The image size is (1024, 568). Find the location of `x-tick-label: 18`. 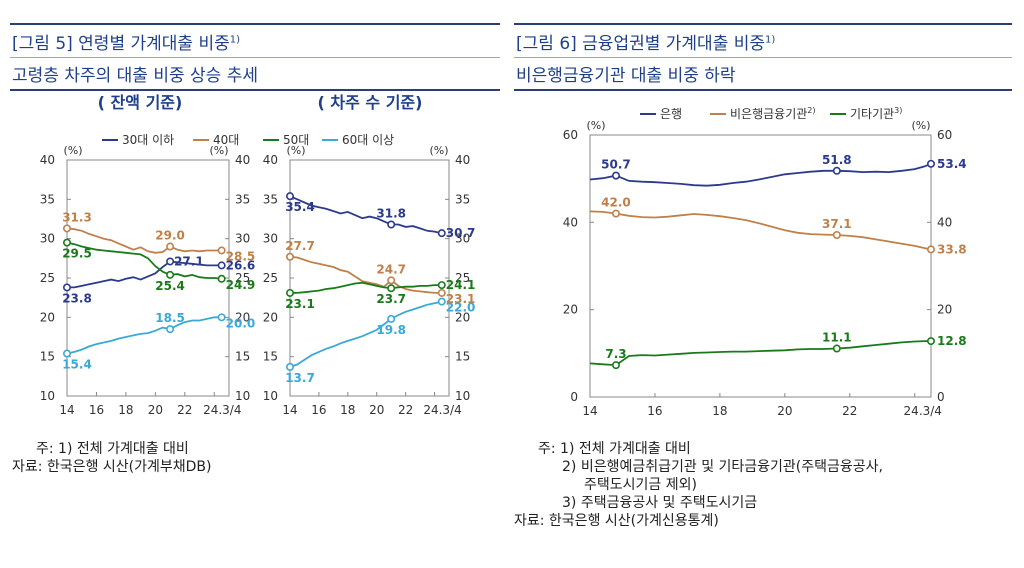

x-tick-label: 18 is located at coordinates (719, 411).